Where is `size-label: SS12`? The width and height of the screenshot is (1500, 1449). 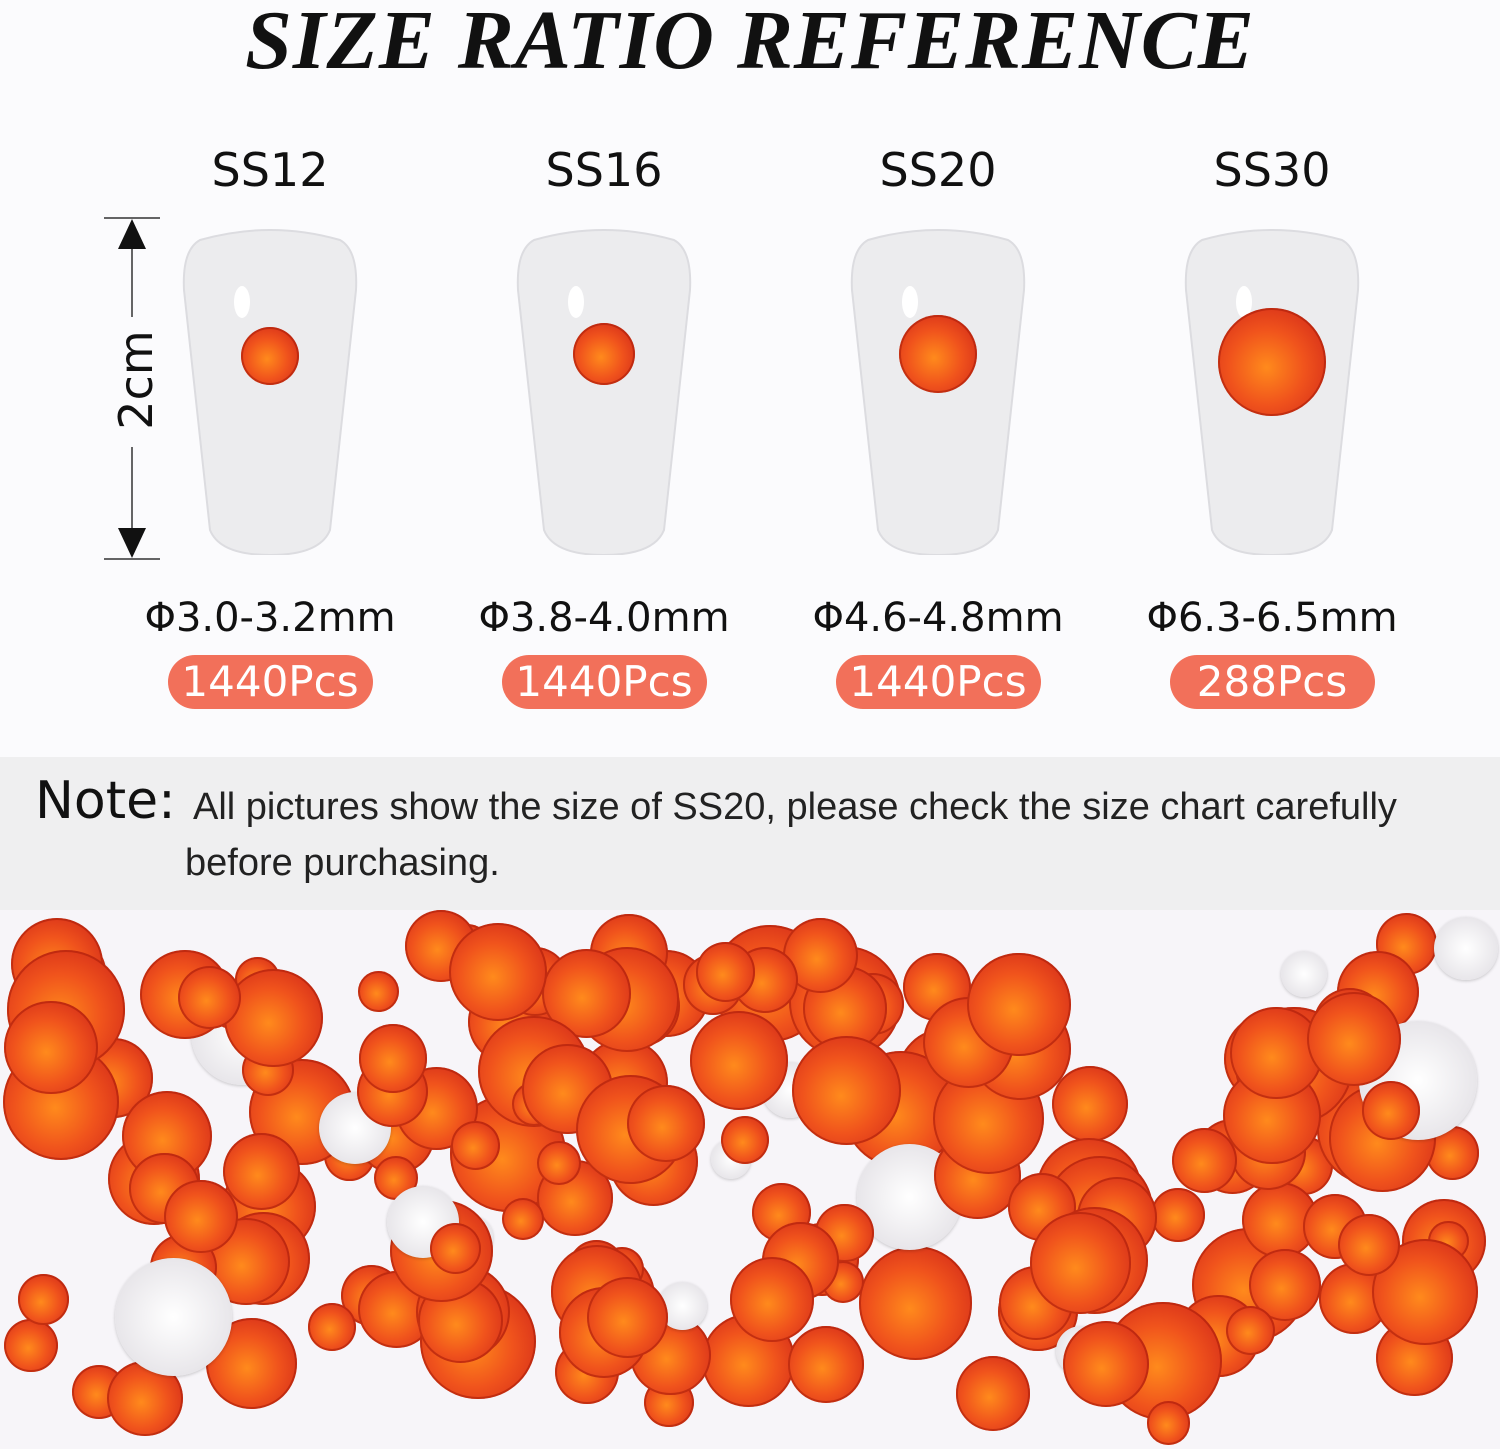 size-label: SS12 is located at coordinates (270, 170).